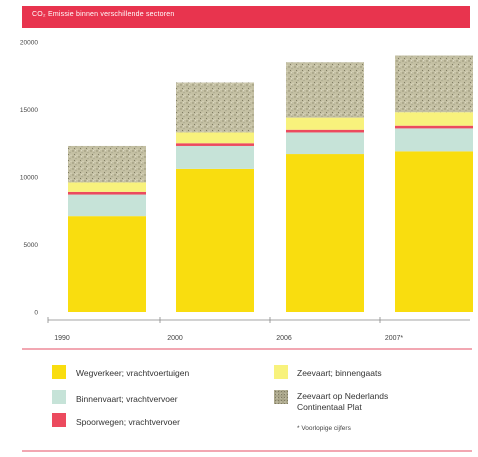 The image size is (478, 457). What do you see at coordinates (29, 43) in the screenshot?
I see `y-tick-label: 20000` at bounding box center [29, 43].